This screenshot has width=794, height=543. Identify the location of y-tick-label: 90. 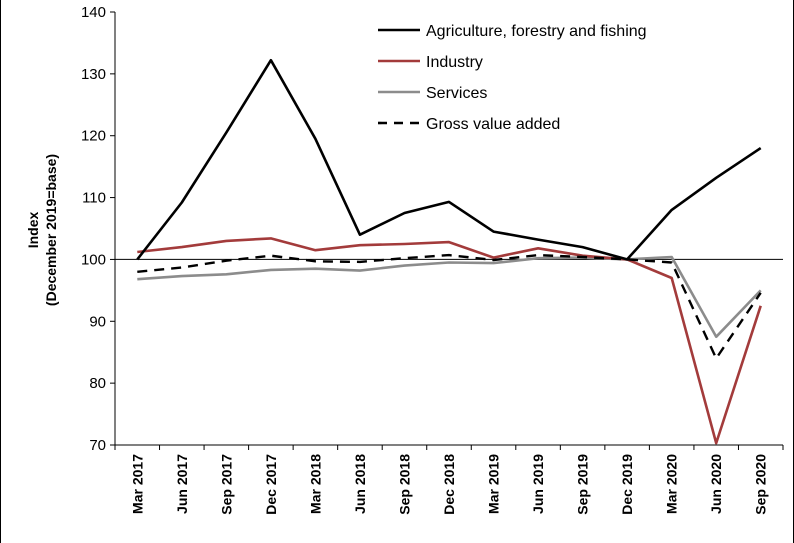
(97, 321).